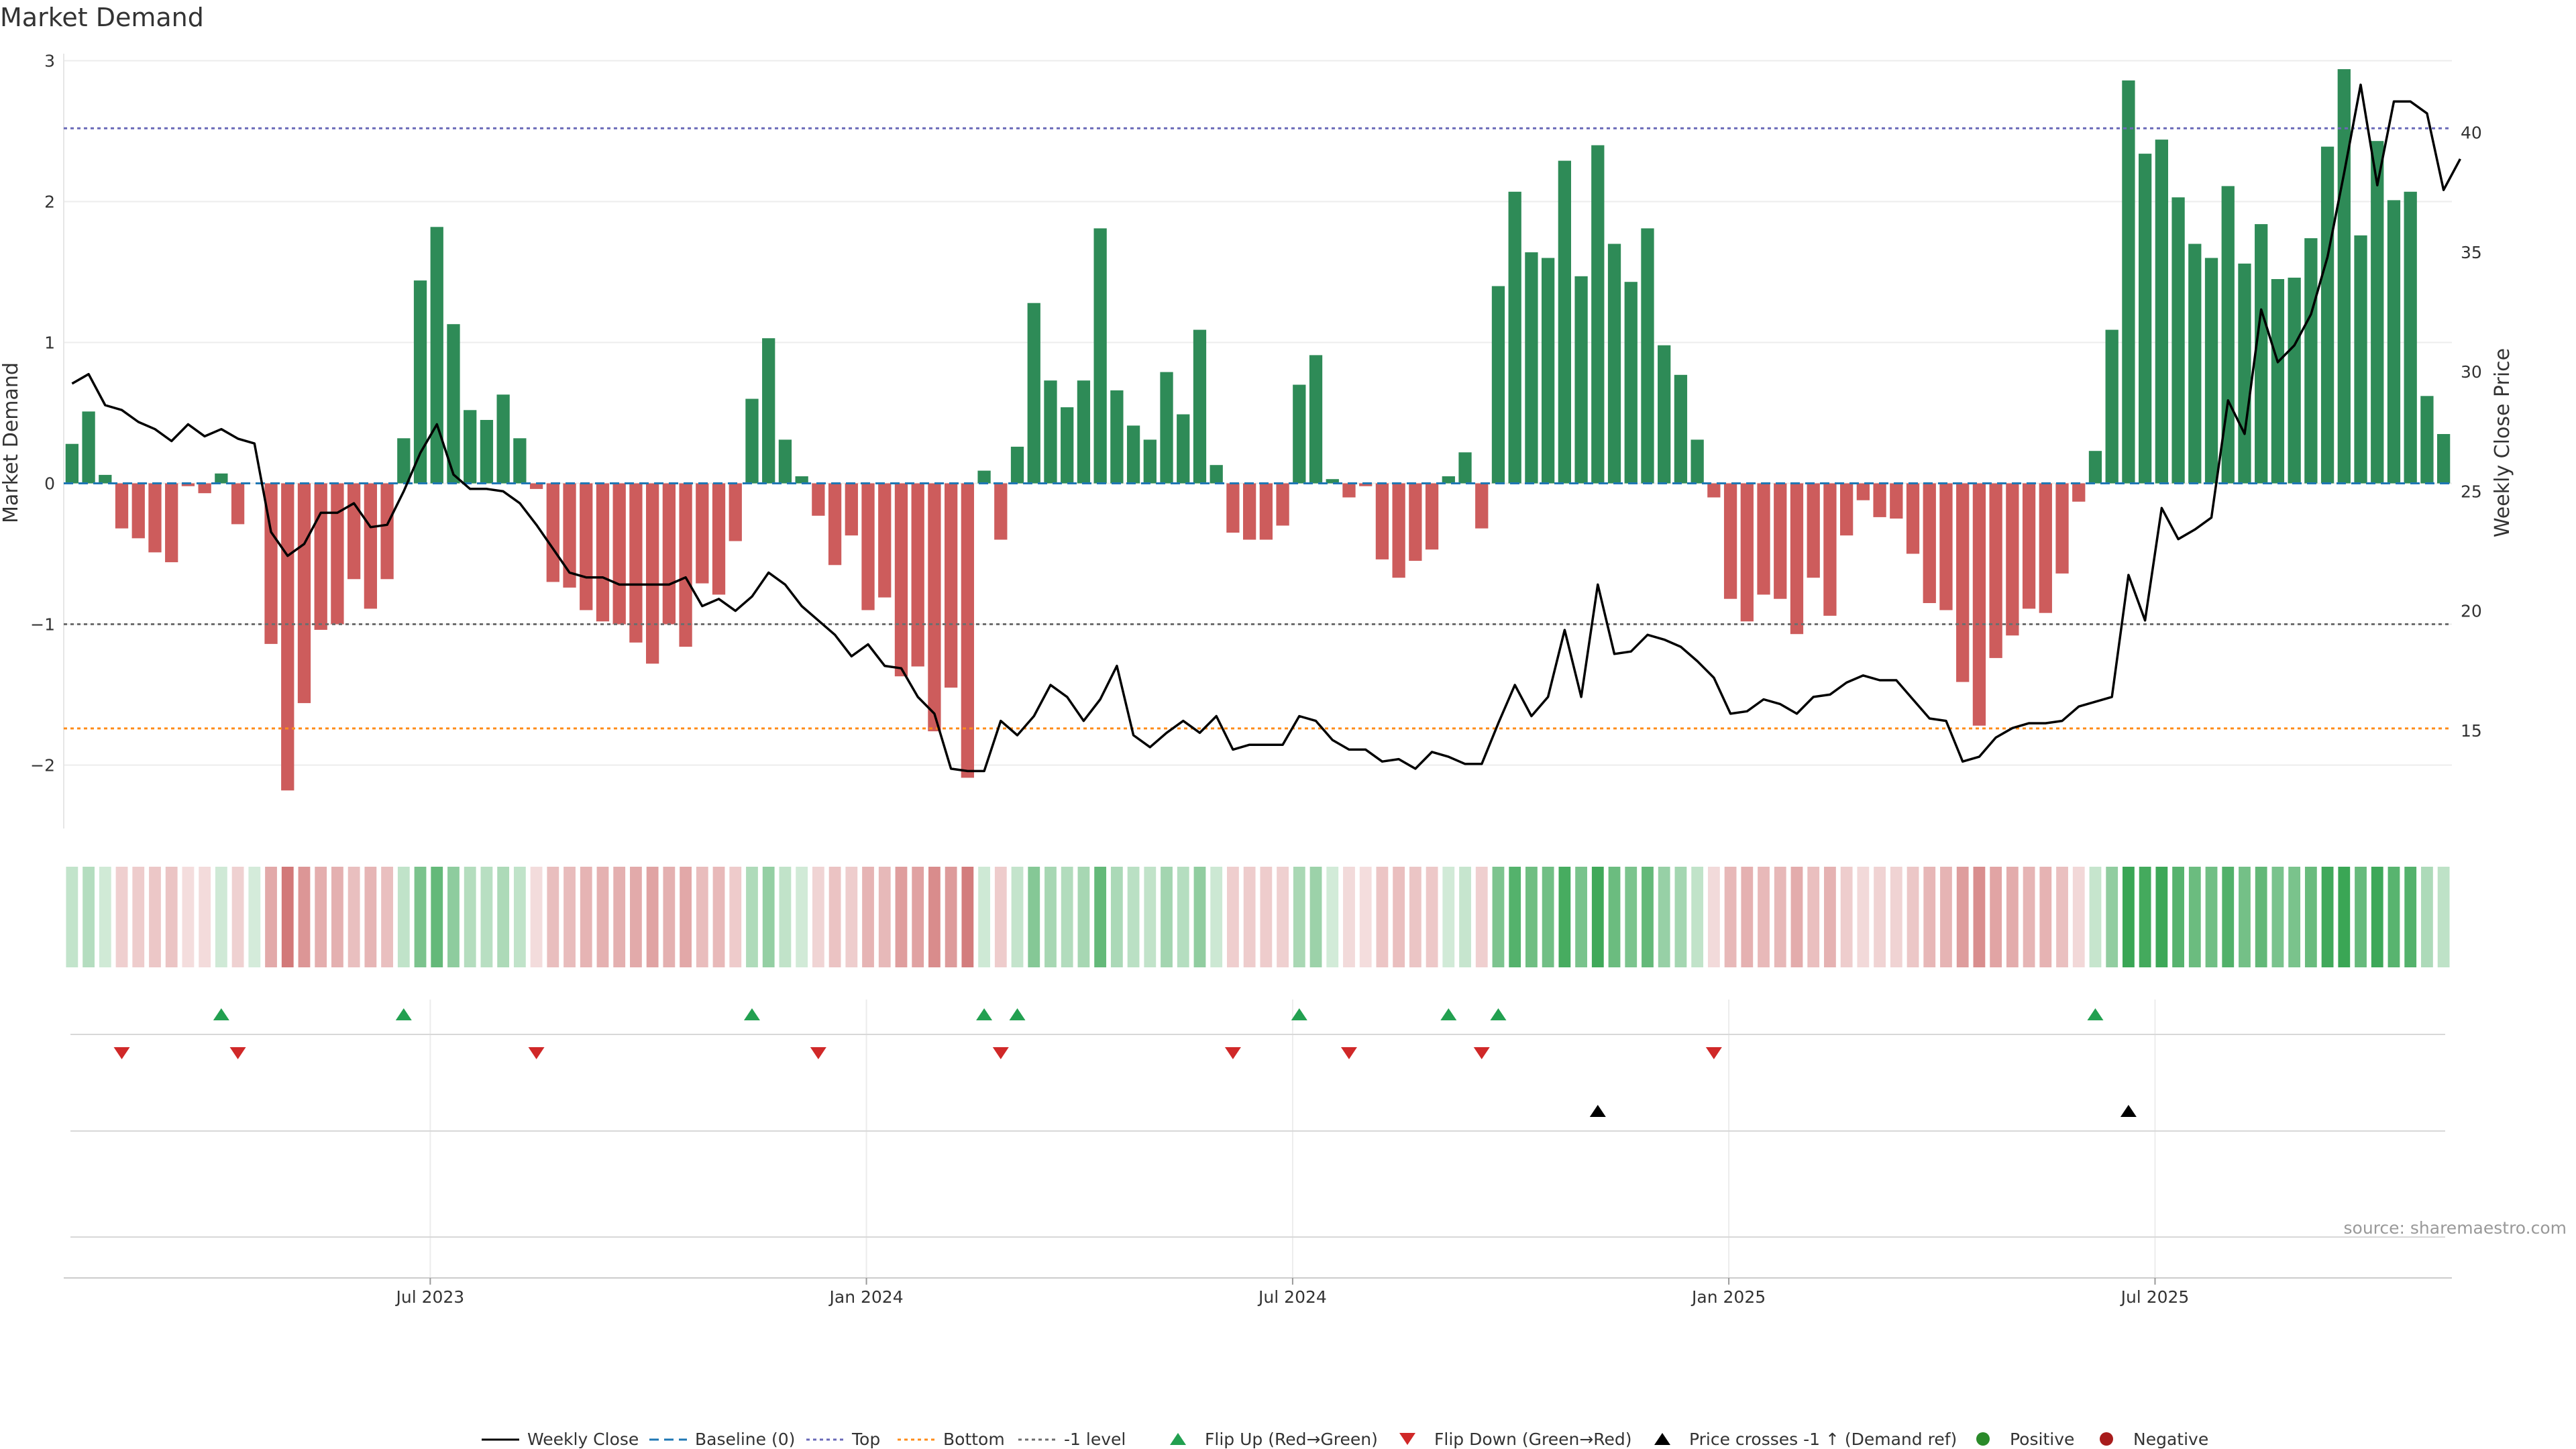  I want to click on legend-label: Positive, so click(2042, 1439).